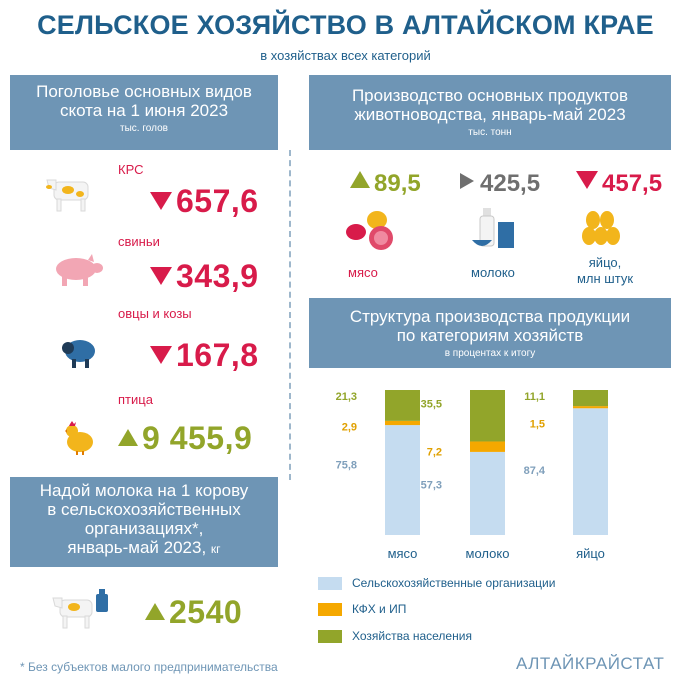 The height and width of the screenshot is (691, 691). Describe the element at coordinates (330, 583) in the screenshot. I see `legend-swatch-agri` at that location.